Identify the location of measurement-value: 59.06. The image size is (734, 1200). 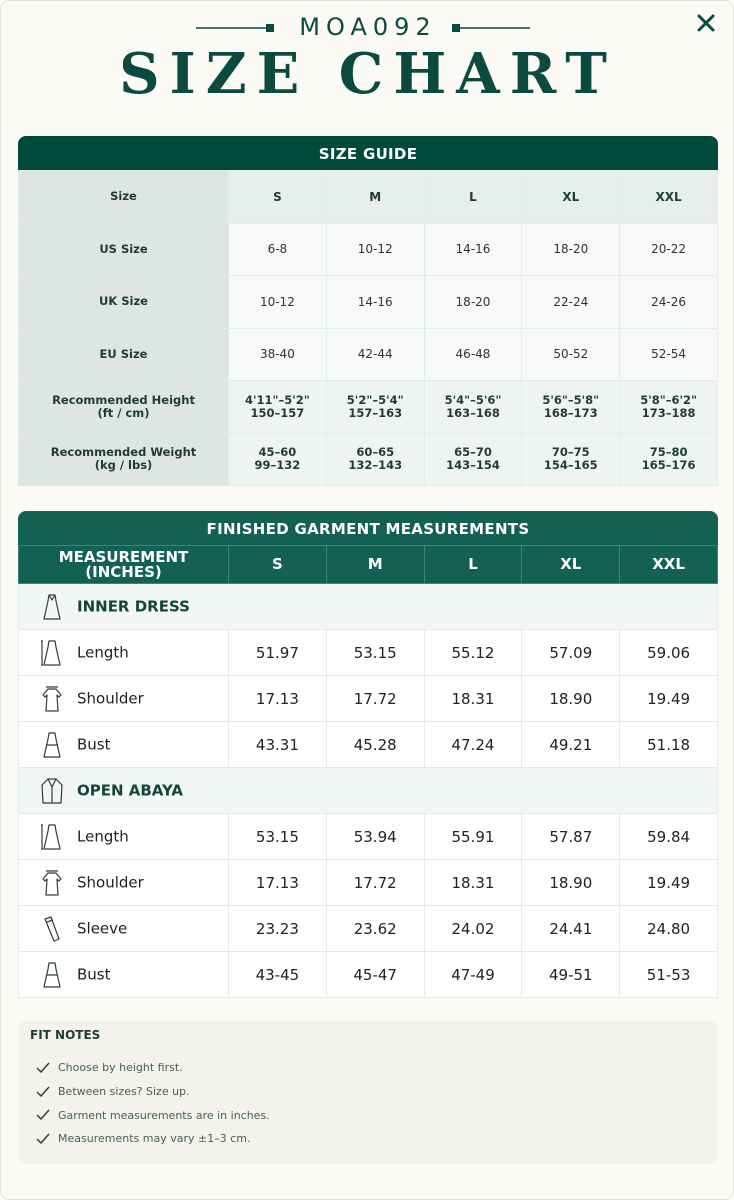
(668, 652).